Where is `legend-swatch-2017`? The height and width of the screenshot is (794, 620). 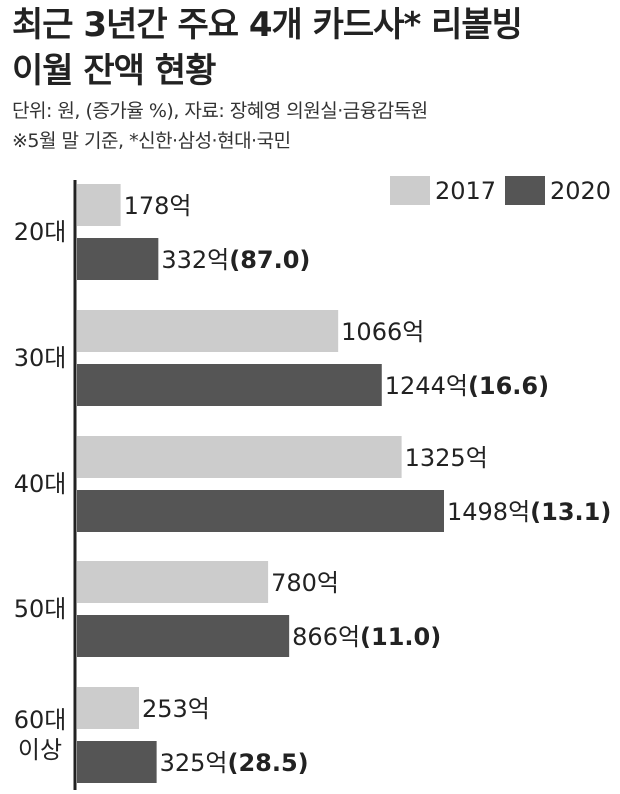 legend-swatch-2017 is located at coordinates (410, 190).